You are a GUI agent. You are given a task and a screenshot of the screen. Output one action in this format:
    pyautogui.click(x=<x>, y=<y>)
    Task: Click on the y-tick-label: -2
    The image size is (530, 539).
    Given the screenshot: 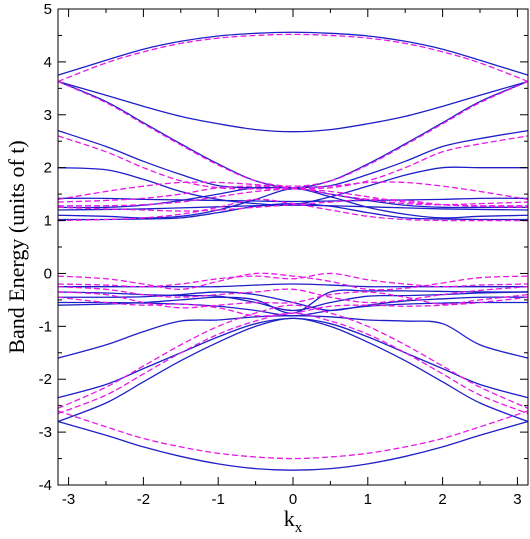 What is the action you would take?
    pyautogui.click(x=45, y=379)
    